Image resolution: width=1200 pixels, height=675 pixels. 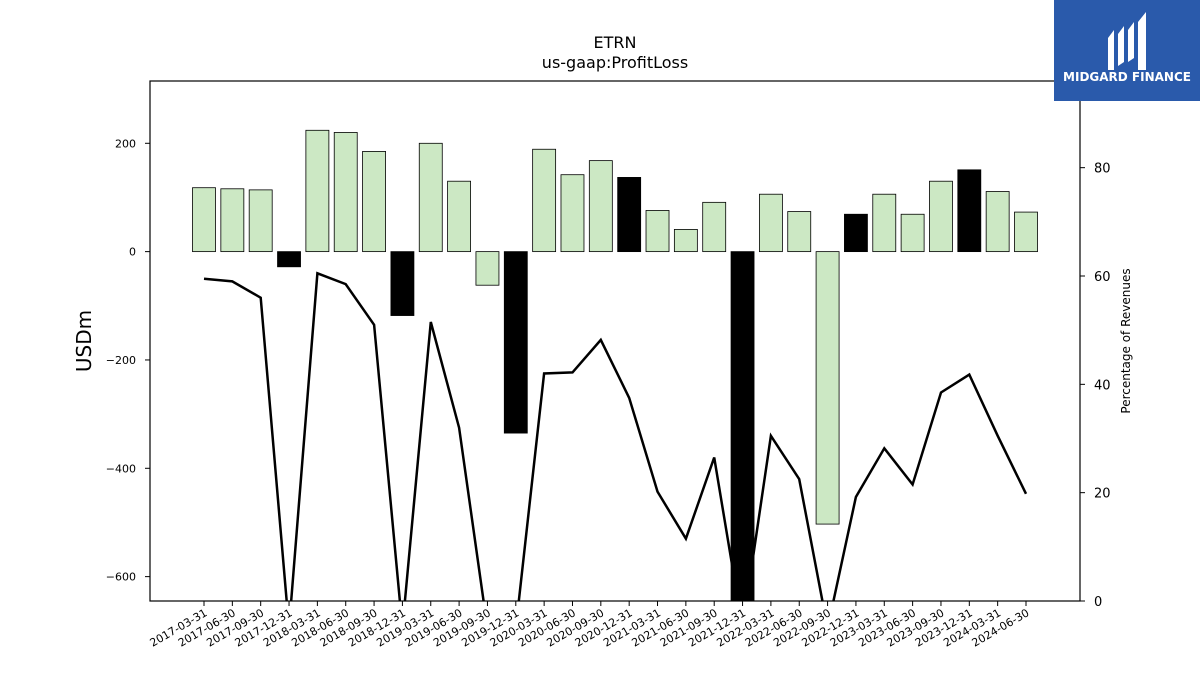 What do you see at coordinates (132, 252) in the screenshot?
I see `y-tick-label: 0` at bounding box center [132, 252].